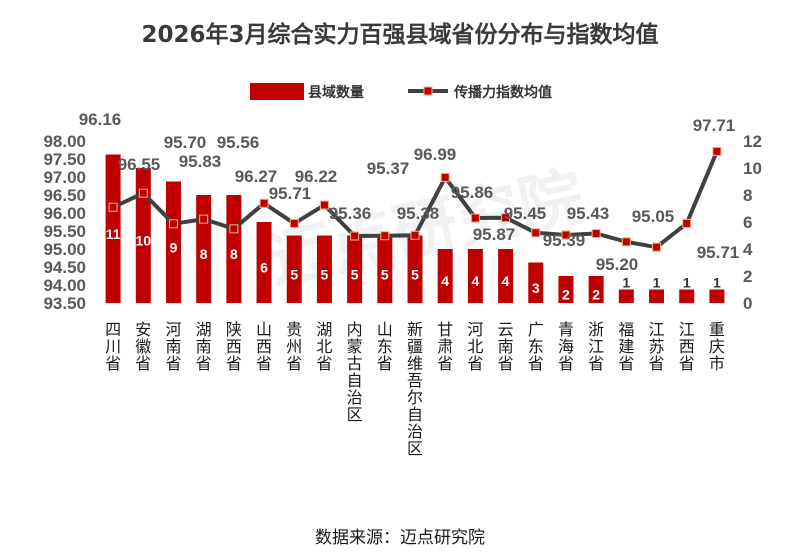 The image size is (800, 555). Describe the element at coordinates (653, 216) in the screenshot. I see `line-value-label: 95.05` at that location.